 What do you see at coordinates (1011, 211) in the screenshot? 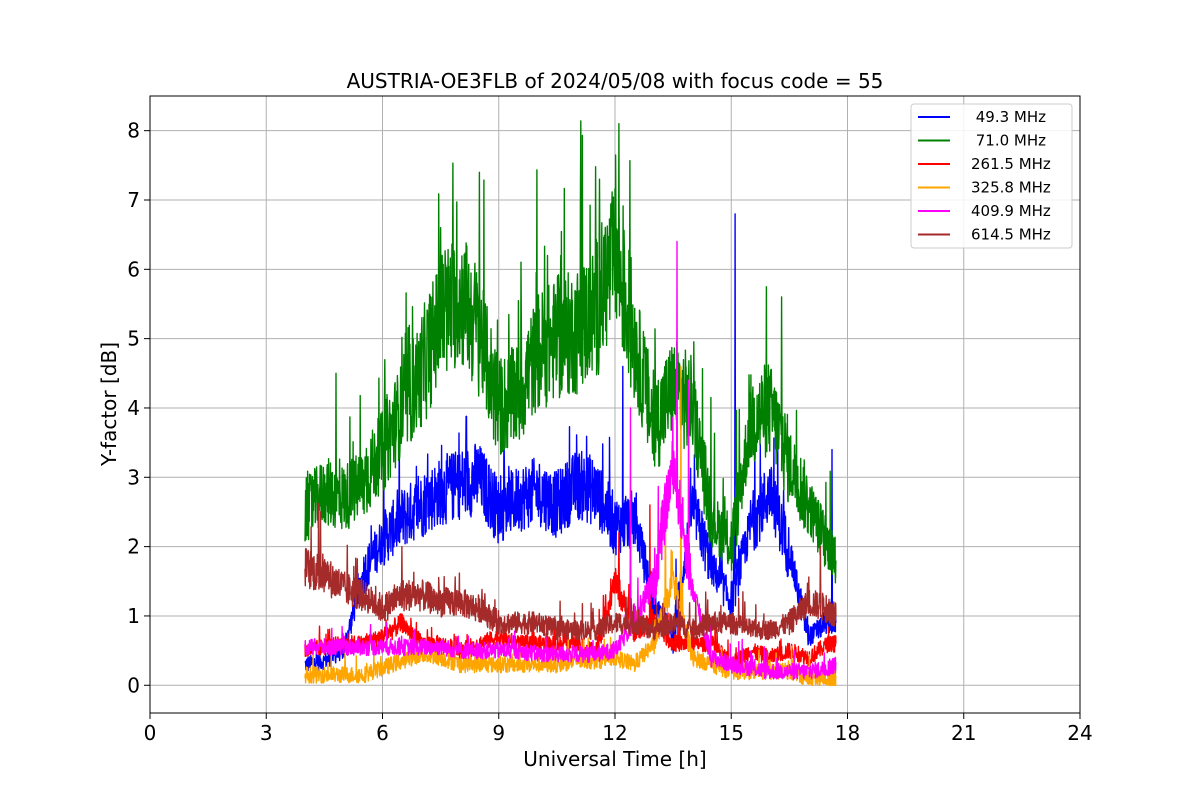
I see `legend-label: 409.9 MHz` at bounding box center [1011, 211].